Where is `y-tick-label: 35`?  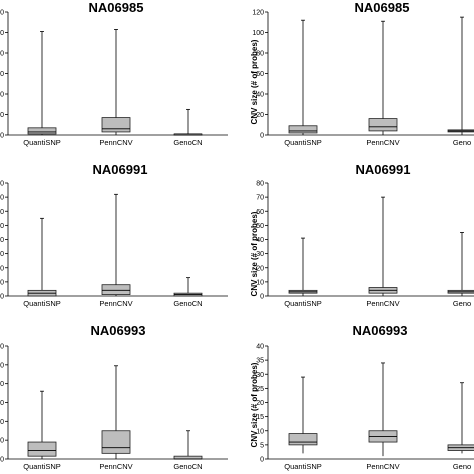
y-tick-label: 35 is located at coordinates (260, 361).